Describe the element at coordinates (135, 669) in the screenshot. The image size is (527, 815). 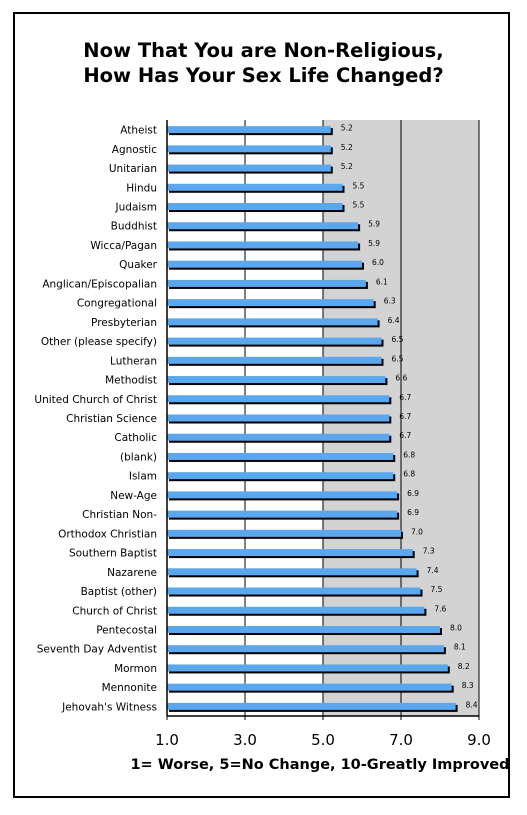
I see `category-label: Mormon` at that location.